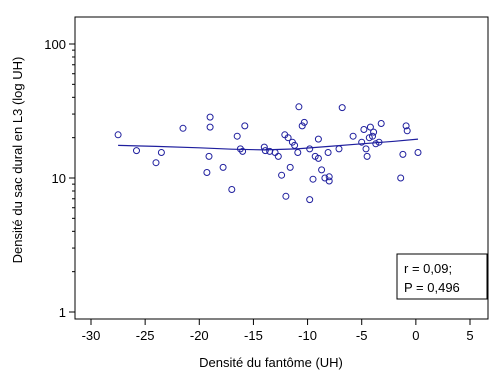 This screenshot has width=496, height=376. Describe the element at coordinates (62, 312) in the screenshot. I see `y-tick-label: 1` at that location.